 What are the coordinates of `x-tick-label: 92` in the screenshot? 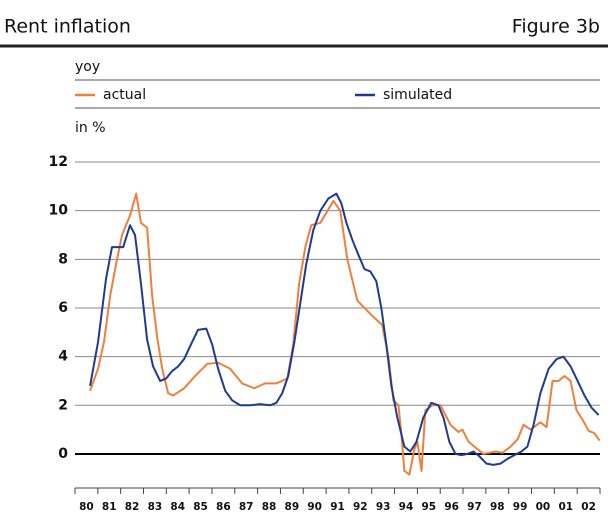 It's located at (360, 507).